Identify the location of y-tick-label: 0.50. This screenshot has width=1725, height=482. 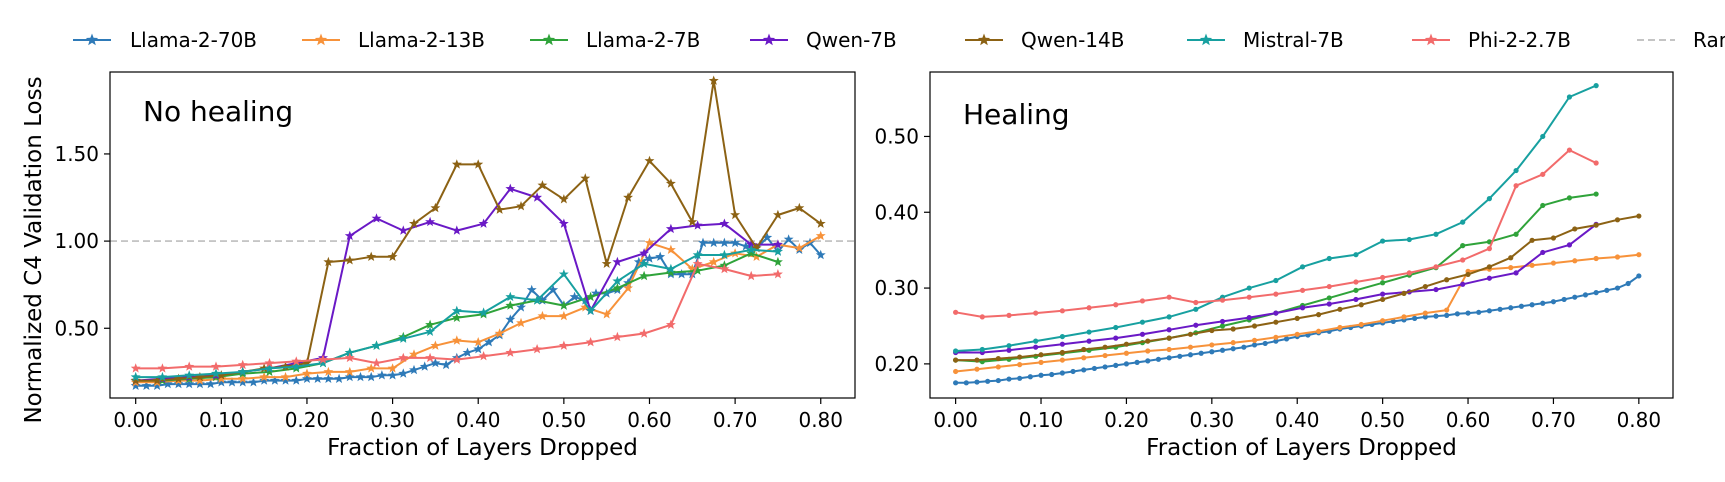
(896, 136).